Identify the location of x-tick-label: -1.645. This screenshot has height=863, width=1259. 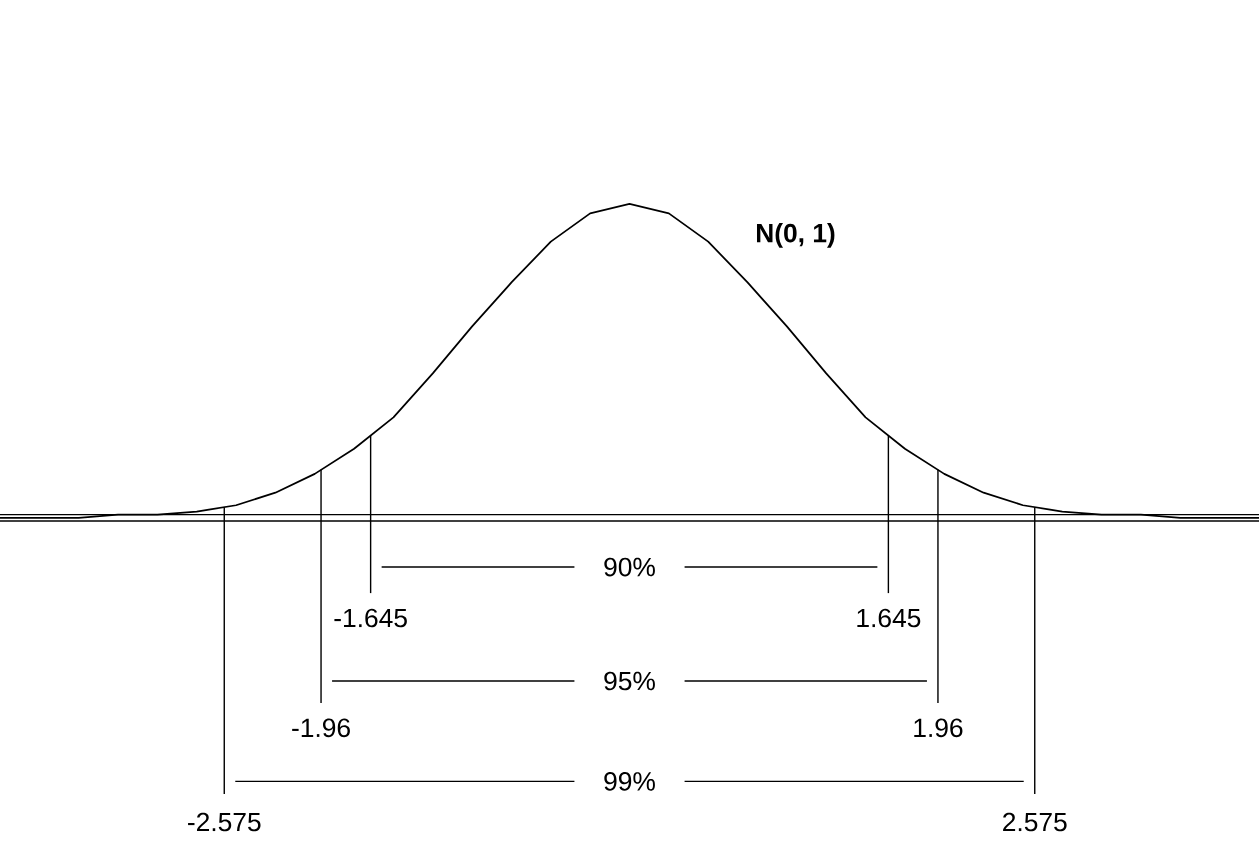
(370, 618).